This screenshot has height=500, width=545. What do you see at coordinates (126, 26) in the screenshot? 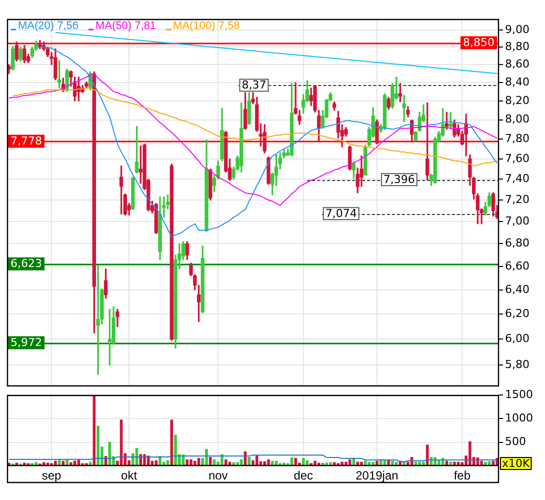
I see `legend-label: MA(50) 7,81` at bounding box center [126, 26].